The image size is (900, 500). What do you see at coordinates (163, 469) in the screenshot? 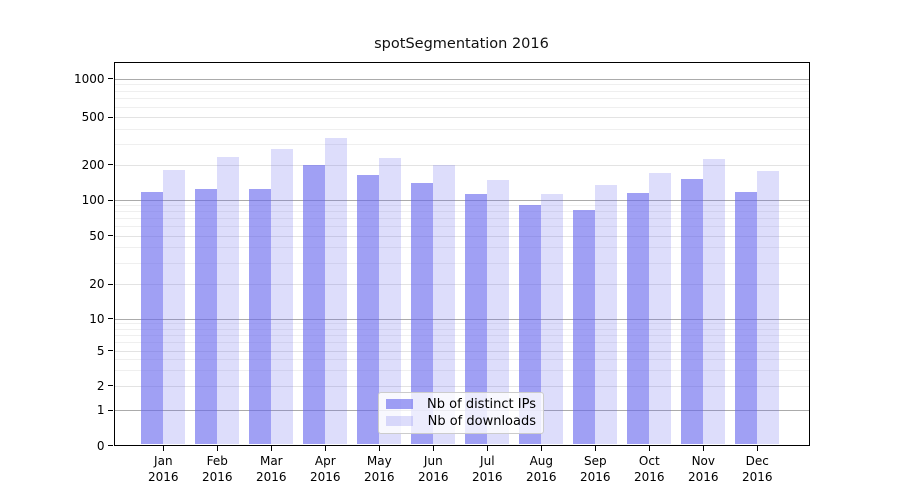
I see `x-tick-label: Jan 2016` at bounding box center [163, 469].